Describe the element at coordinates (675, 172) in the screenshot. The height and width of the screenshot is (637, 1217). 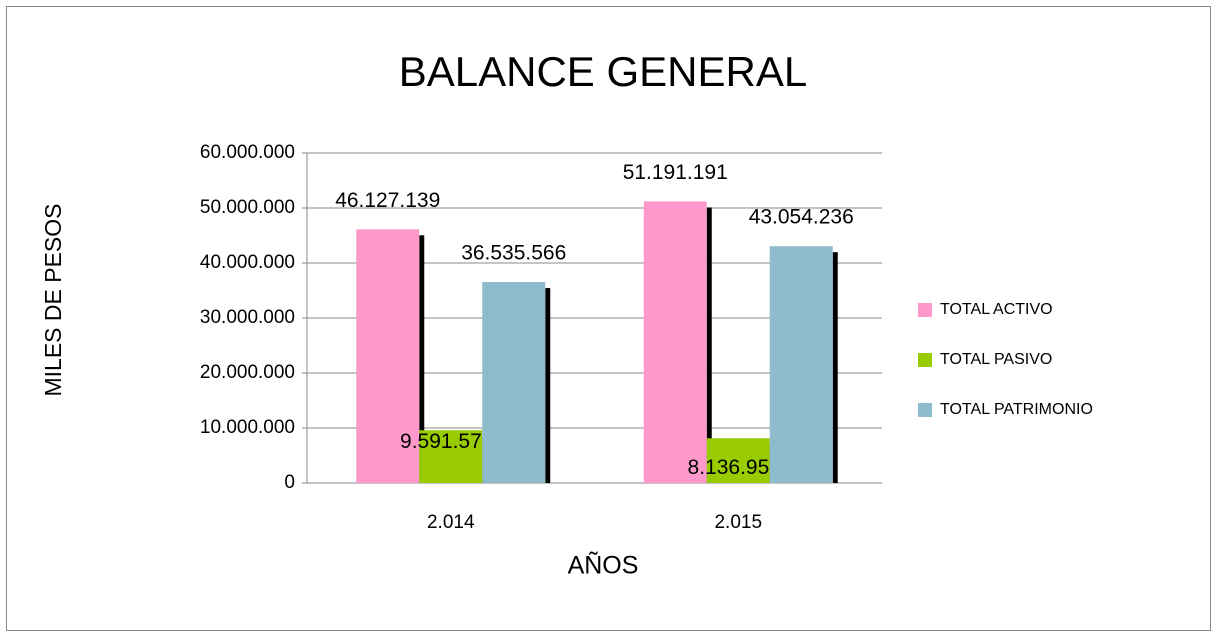
I see `value-label: 51.191.191` at that location.